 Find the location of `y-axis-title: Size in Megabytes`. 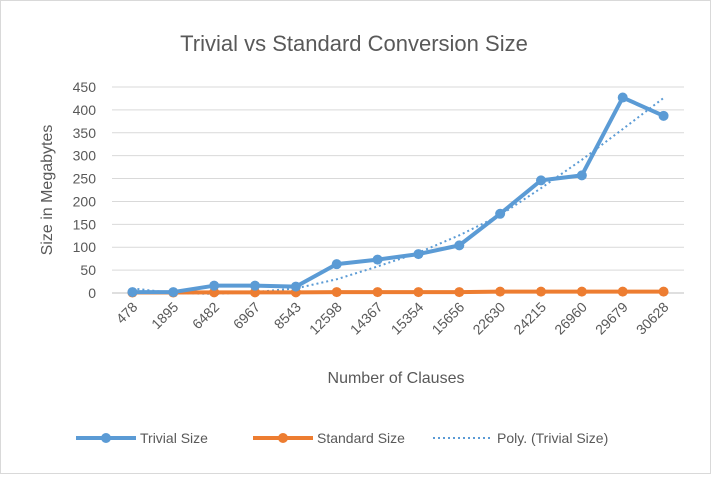

y-axis-title: Size in Megabytes is located at coordinates (47, 190).